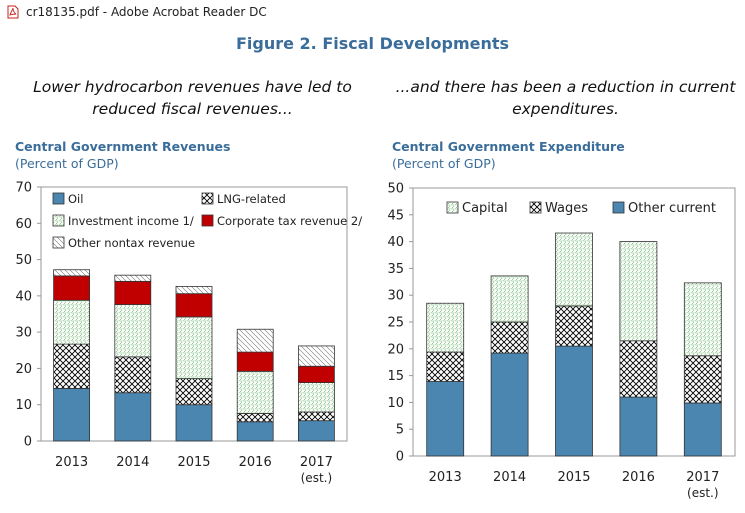 This screenshot has width=745, height=513. I want to click on exp-bar-other-current-2016, so click(638, 426).